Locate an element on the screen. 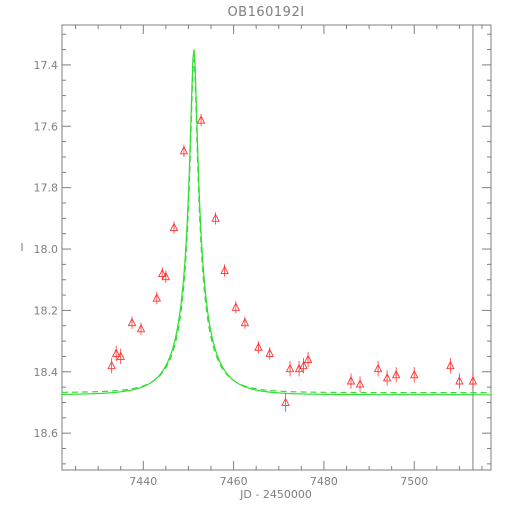 The image size is (510, 515). x-axis-label: JD - 2450000 is located at coordinates (275, 494).